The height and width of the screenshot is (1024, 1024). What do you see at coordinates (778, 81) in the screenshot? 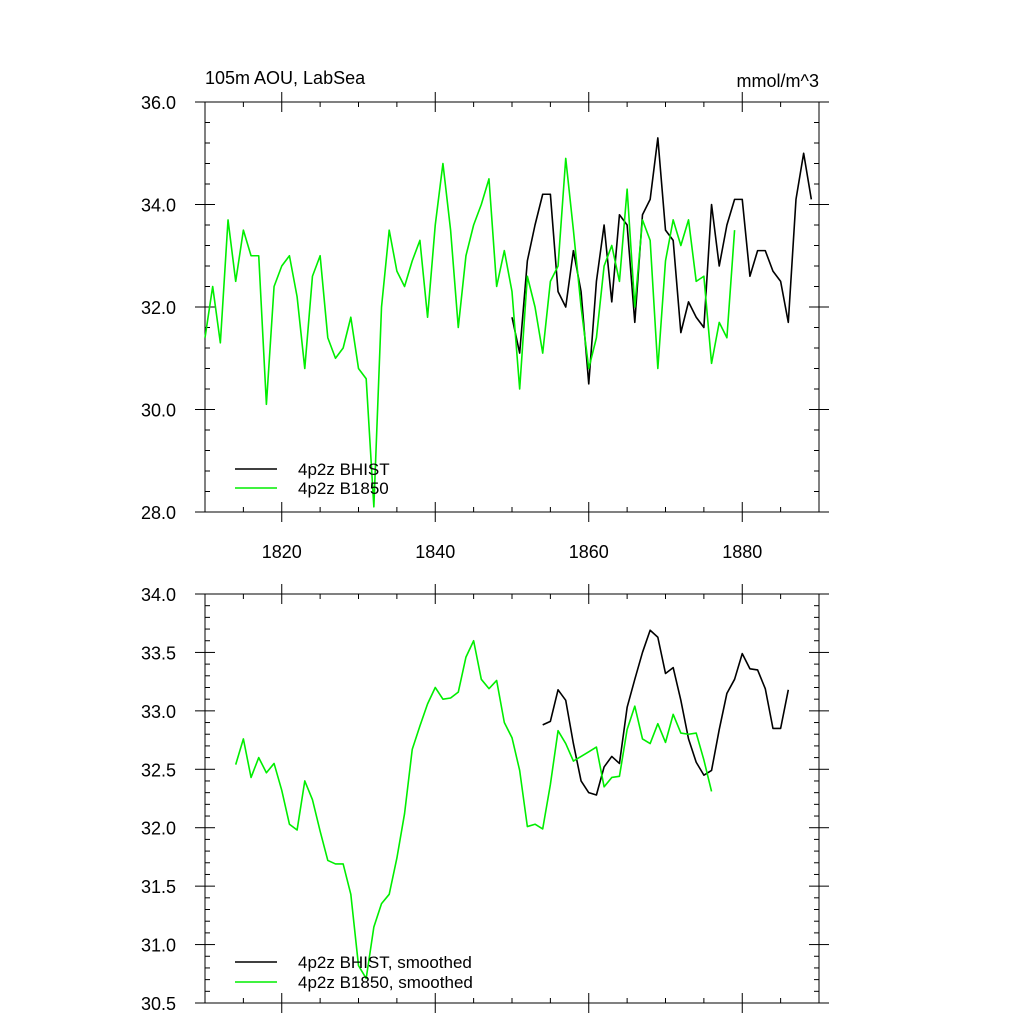
I see `units-label: mmol/m^3` at bounding box center [778, 81].